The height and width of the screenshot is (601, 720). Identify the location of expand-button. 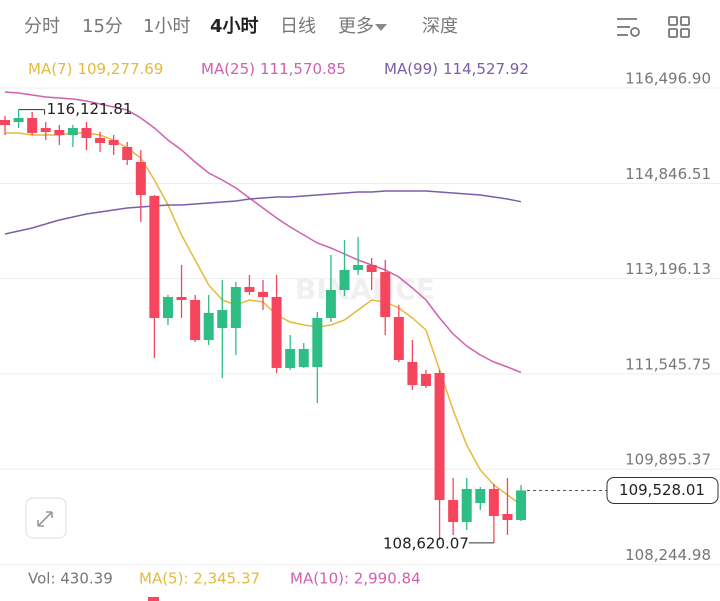
(46, 518).